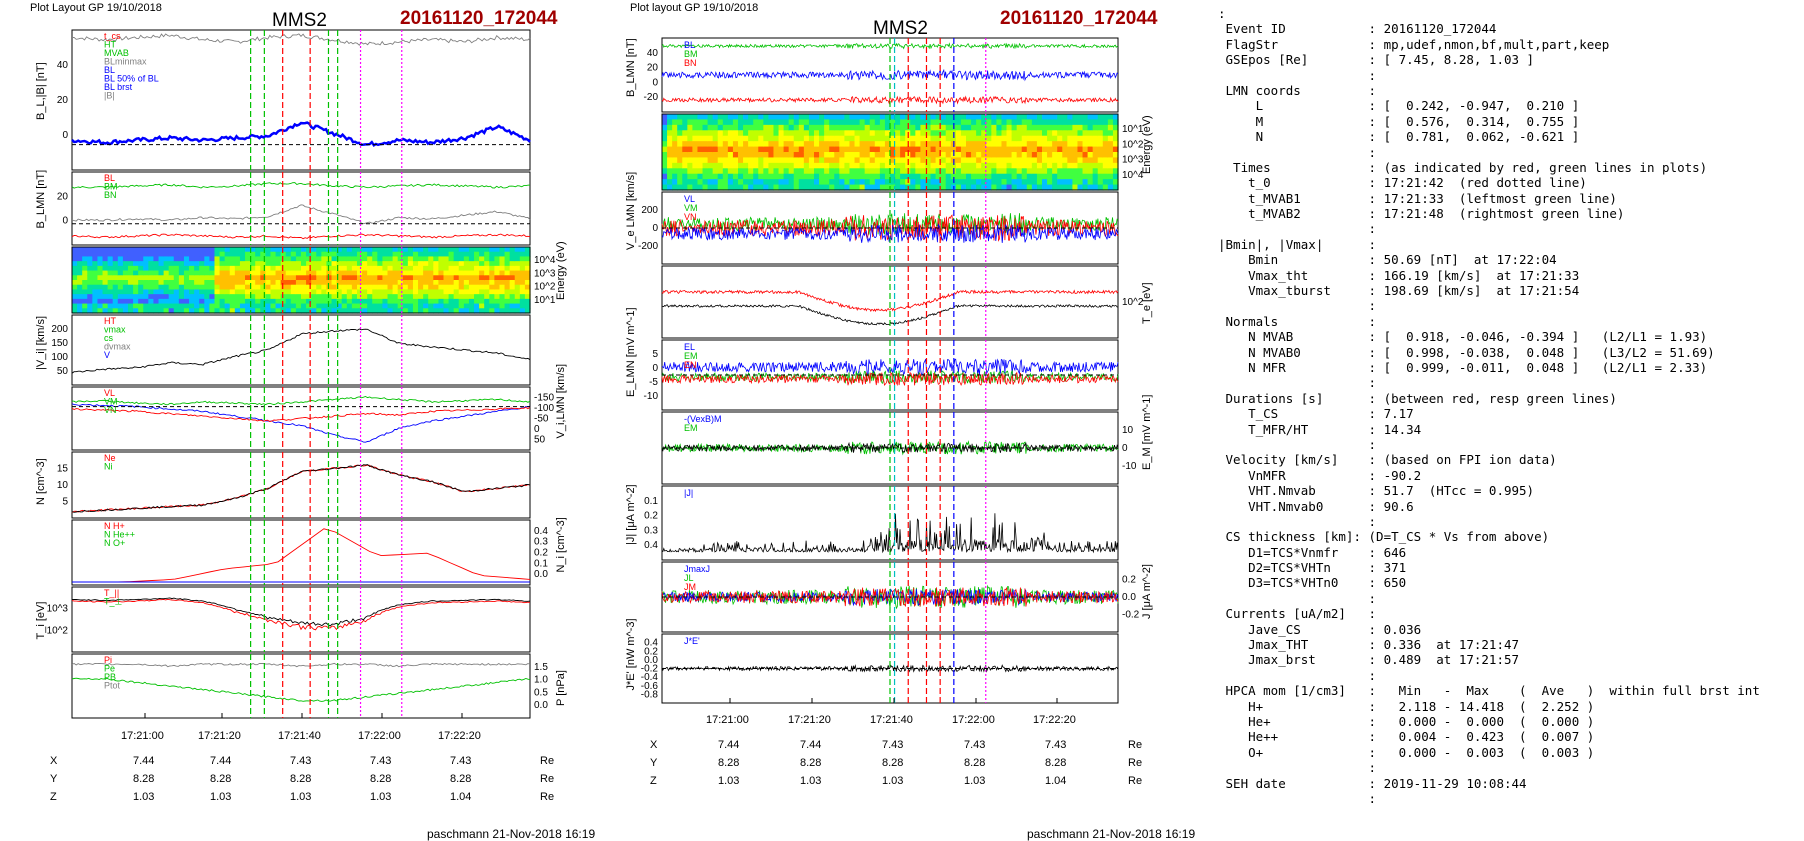 The width and height of the screenshot is (1804, 841). I want to click on left-y-tick-label: 1.5, so click(541, 667).